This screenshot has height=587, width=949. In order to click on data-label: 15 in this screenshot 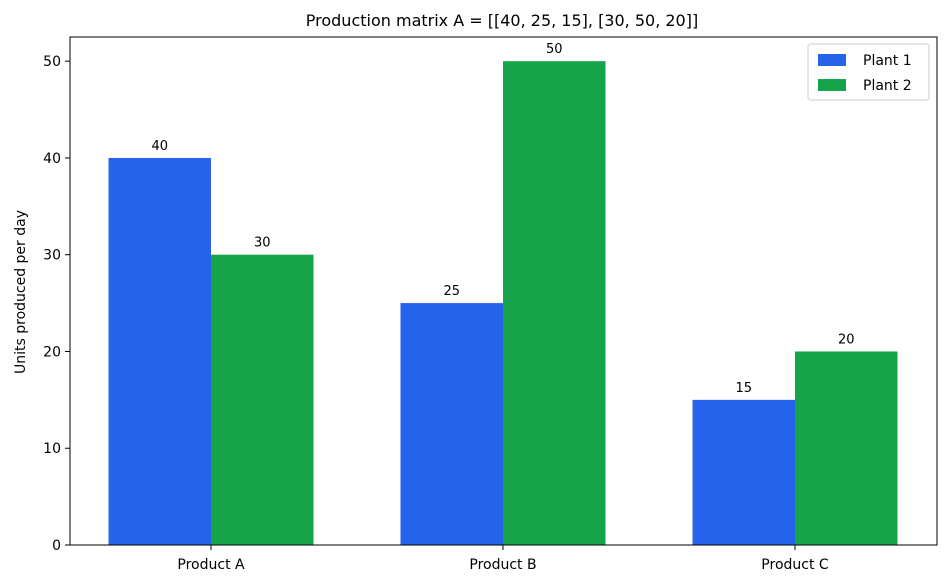, I will do `click(743, 388)`.